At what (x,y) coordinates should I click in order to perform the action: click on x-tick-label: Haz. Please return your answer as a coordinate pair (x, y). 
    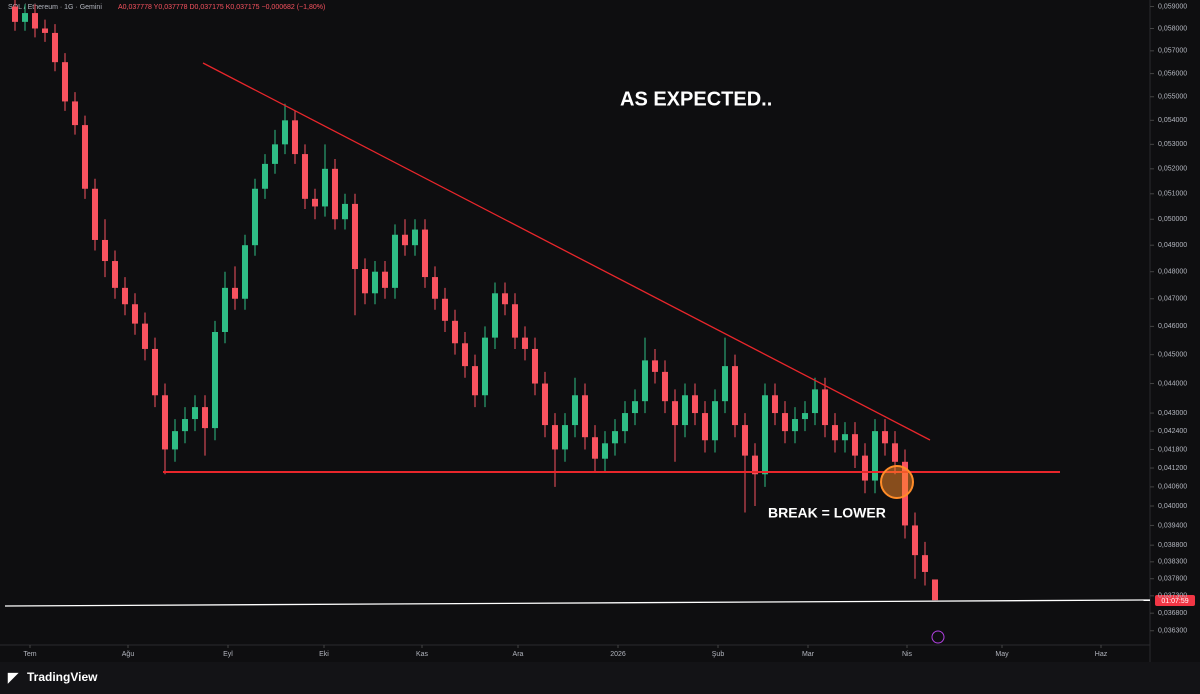
    Looking at the image, I should click on (1101, 654).